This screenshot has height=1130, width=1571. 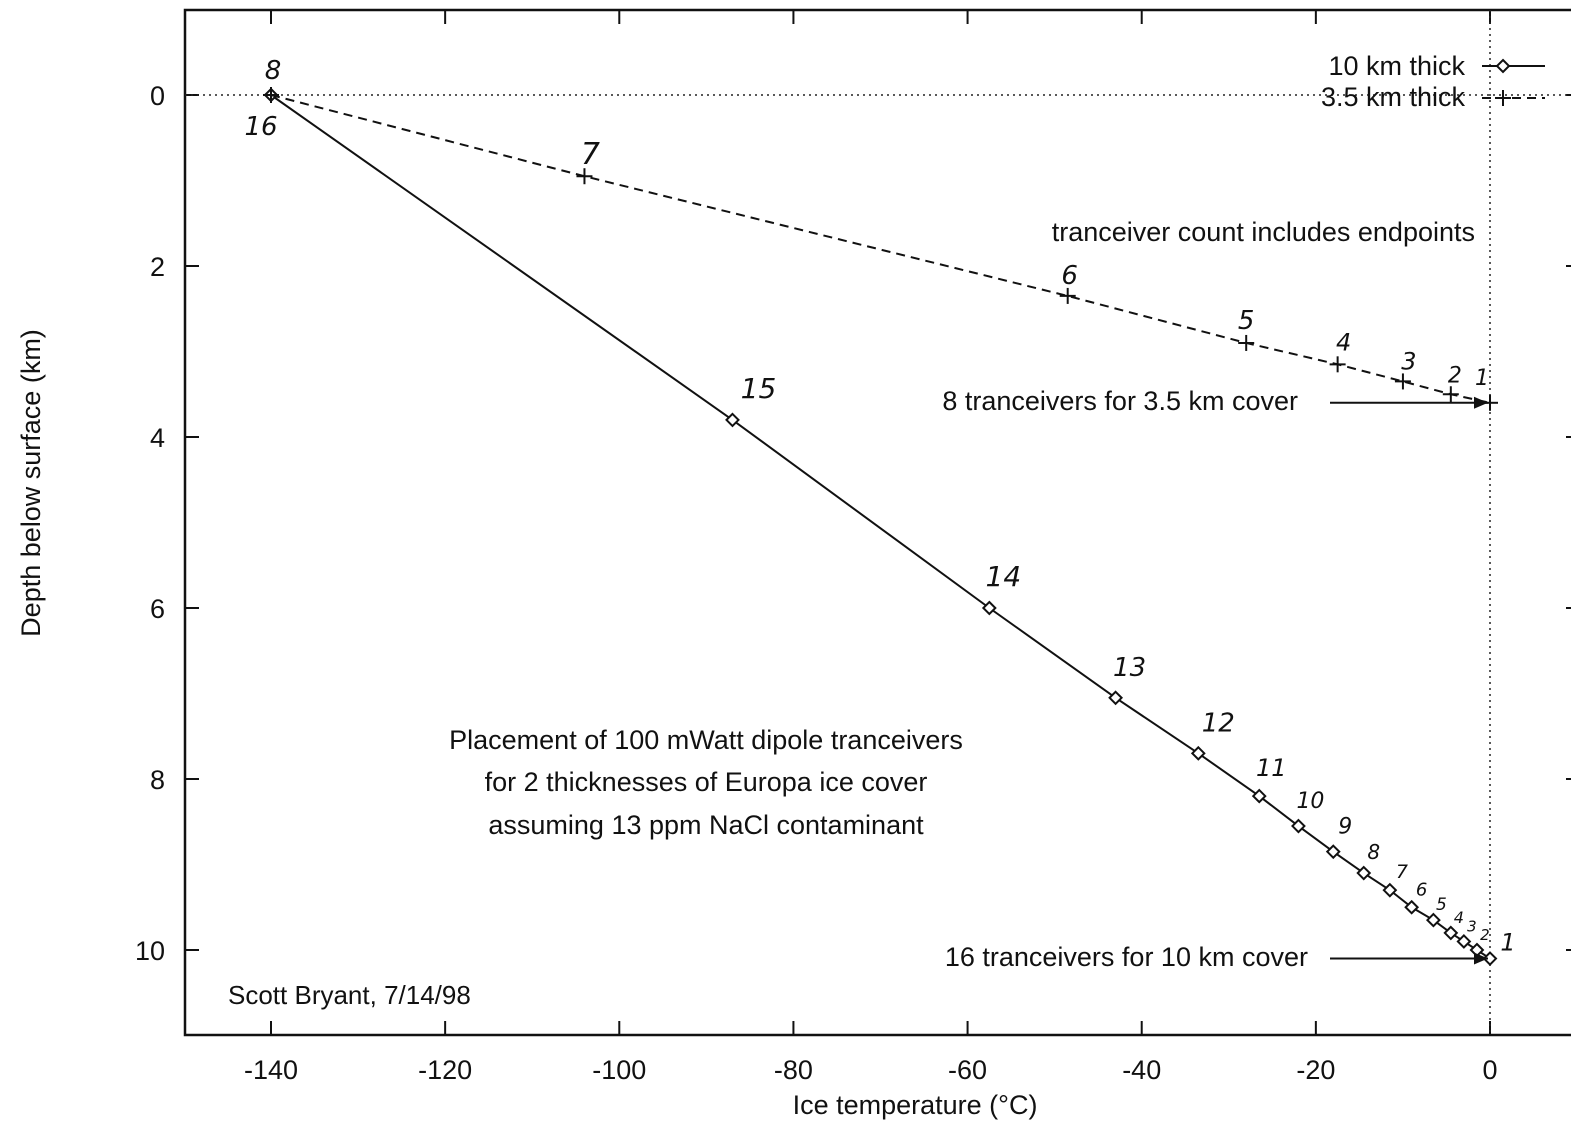 I want to click on arrow-10km-head, so click(x=1481, y=959).